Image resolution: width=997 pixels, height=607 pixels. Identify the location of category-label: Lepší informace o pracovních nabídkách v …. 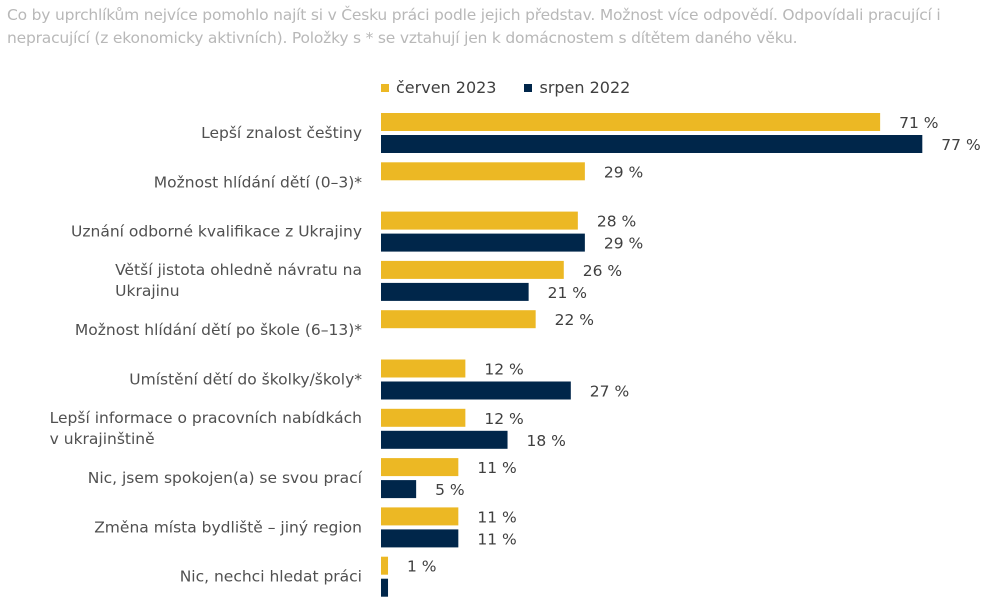
(206, 428).